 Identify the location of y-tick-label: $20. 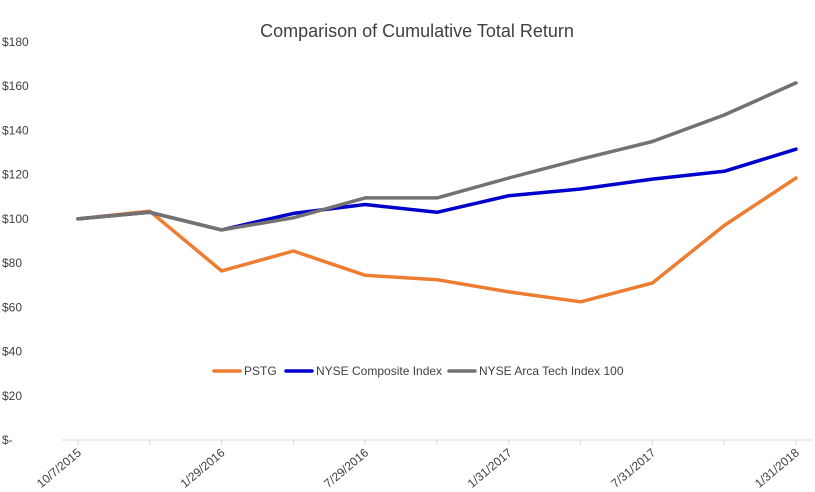
(12, 396).